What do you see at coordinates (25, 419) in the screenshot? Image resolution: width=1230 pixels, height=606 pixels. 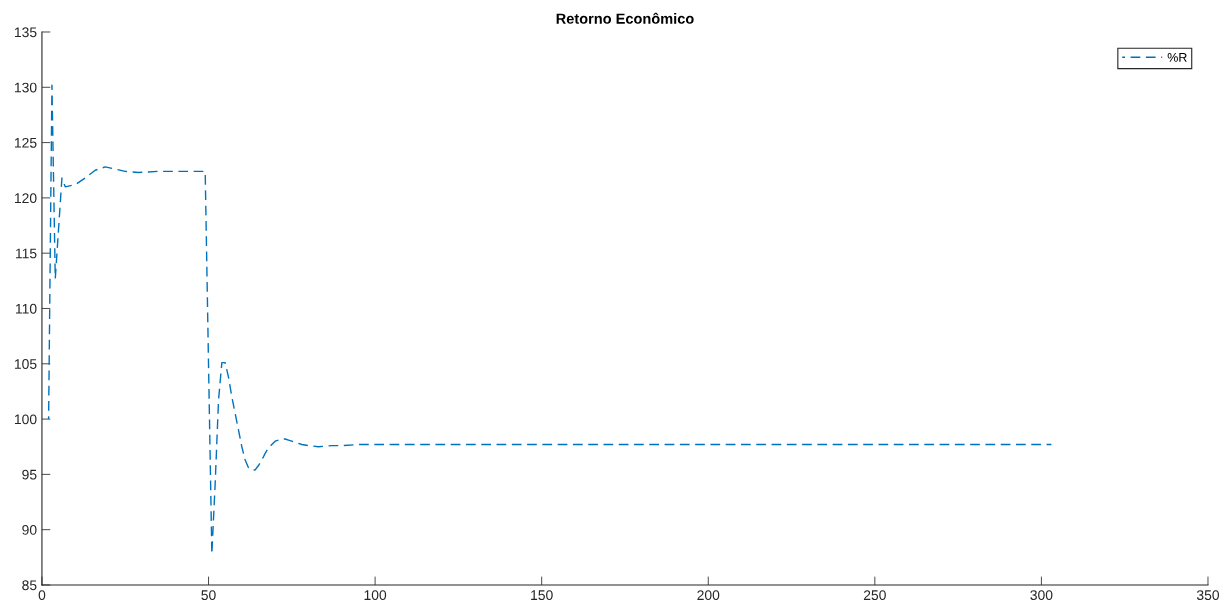 I see `y-tick-label: 100` at bounding box center [25, 419].